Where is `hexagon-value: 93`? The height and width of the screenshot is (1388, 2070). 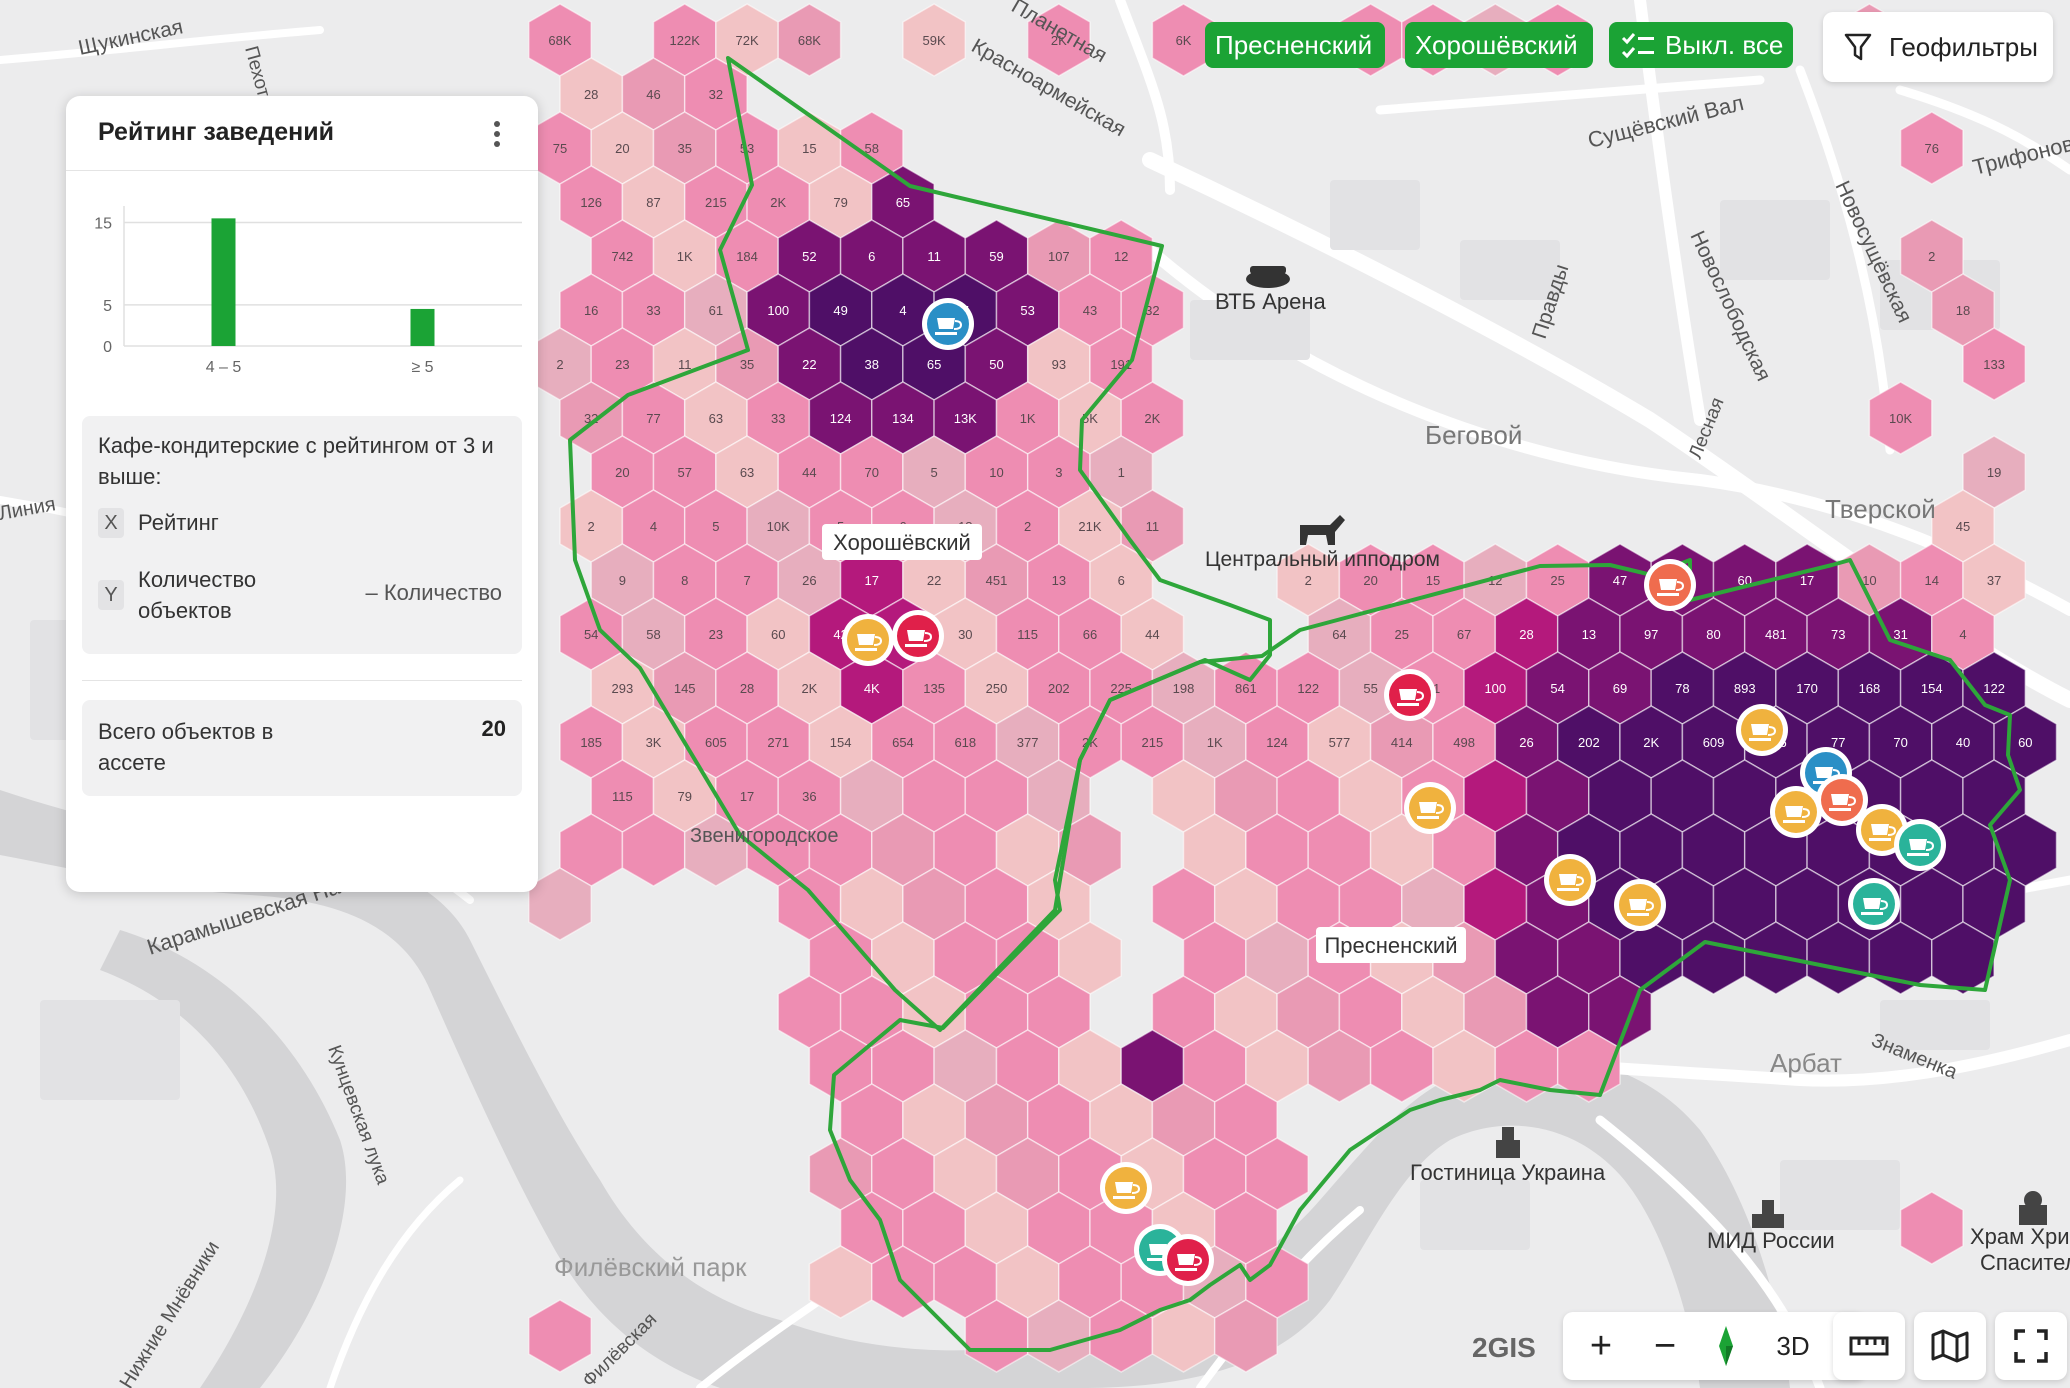 hexagon-value: 93 is located at coordinates (1059, 364).